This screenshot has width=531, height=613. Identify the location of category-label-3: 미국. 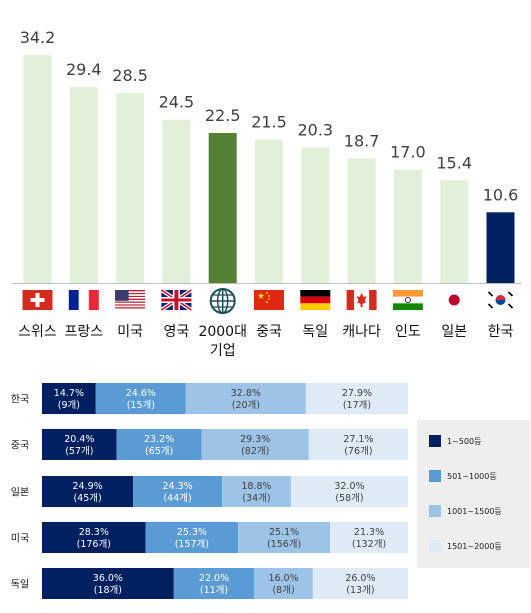
(130, 332).